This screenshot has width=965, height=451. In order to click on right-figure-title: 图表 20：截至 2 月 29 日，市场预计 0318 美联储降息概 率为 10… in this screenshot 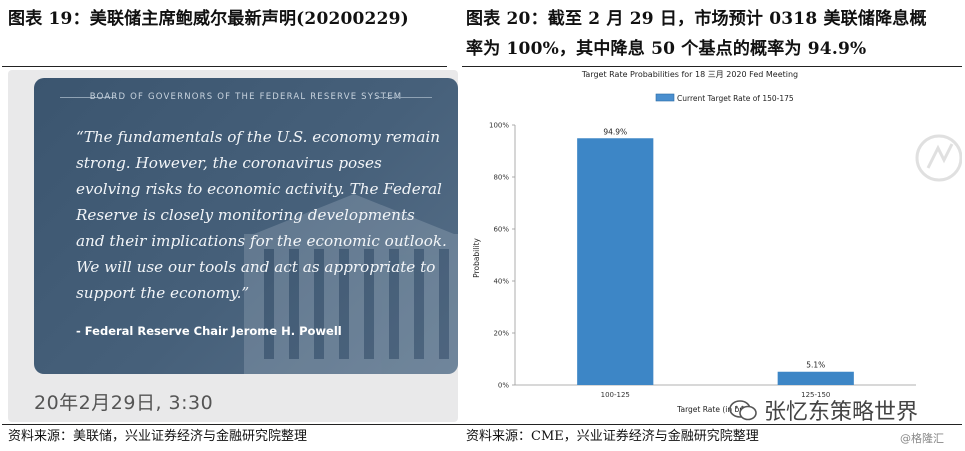, I will do `click(713, 34)`.